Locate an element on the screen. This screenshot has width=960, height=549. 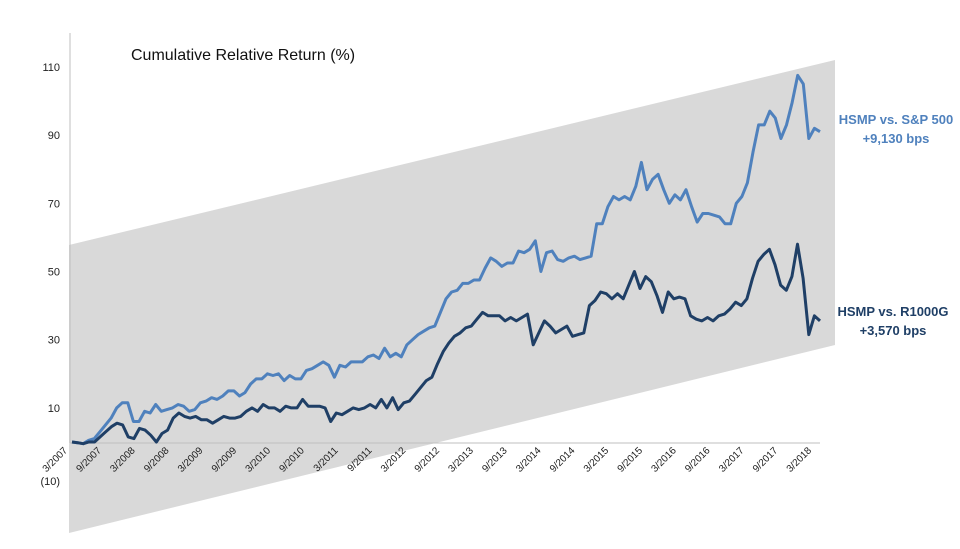
y-tick-label: 110 is located at coordinates (51, 68).